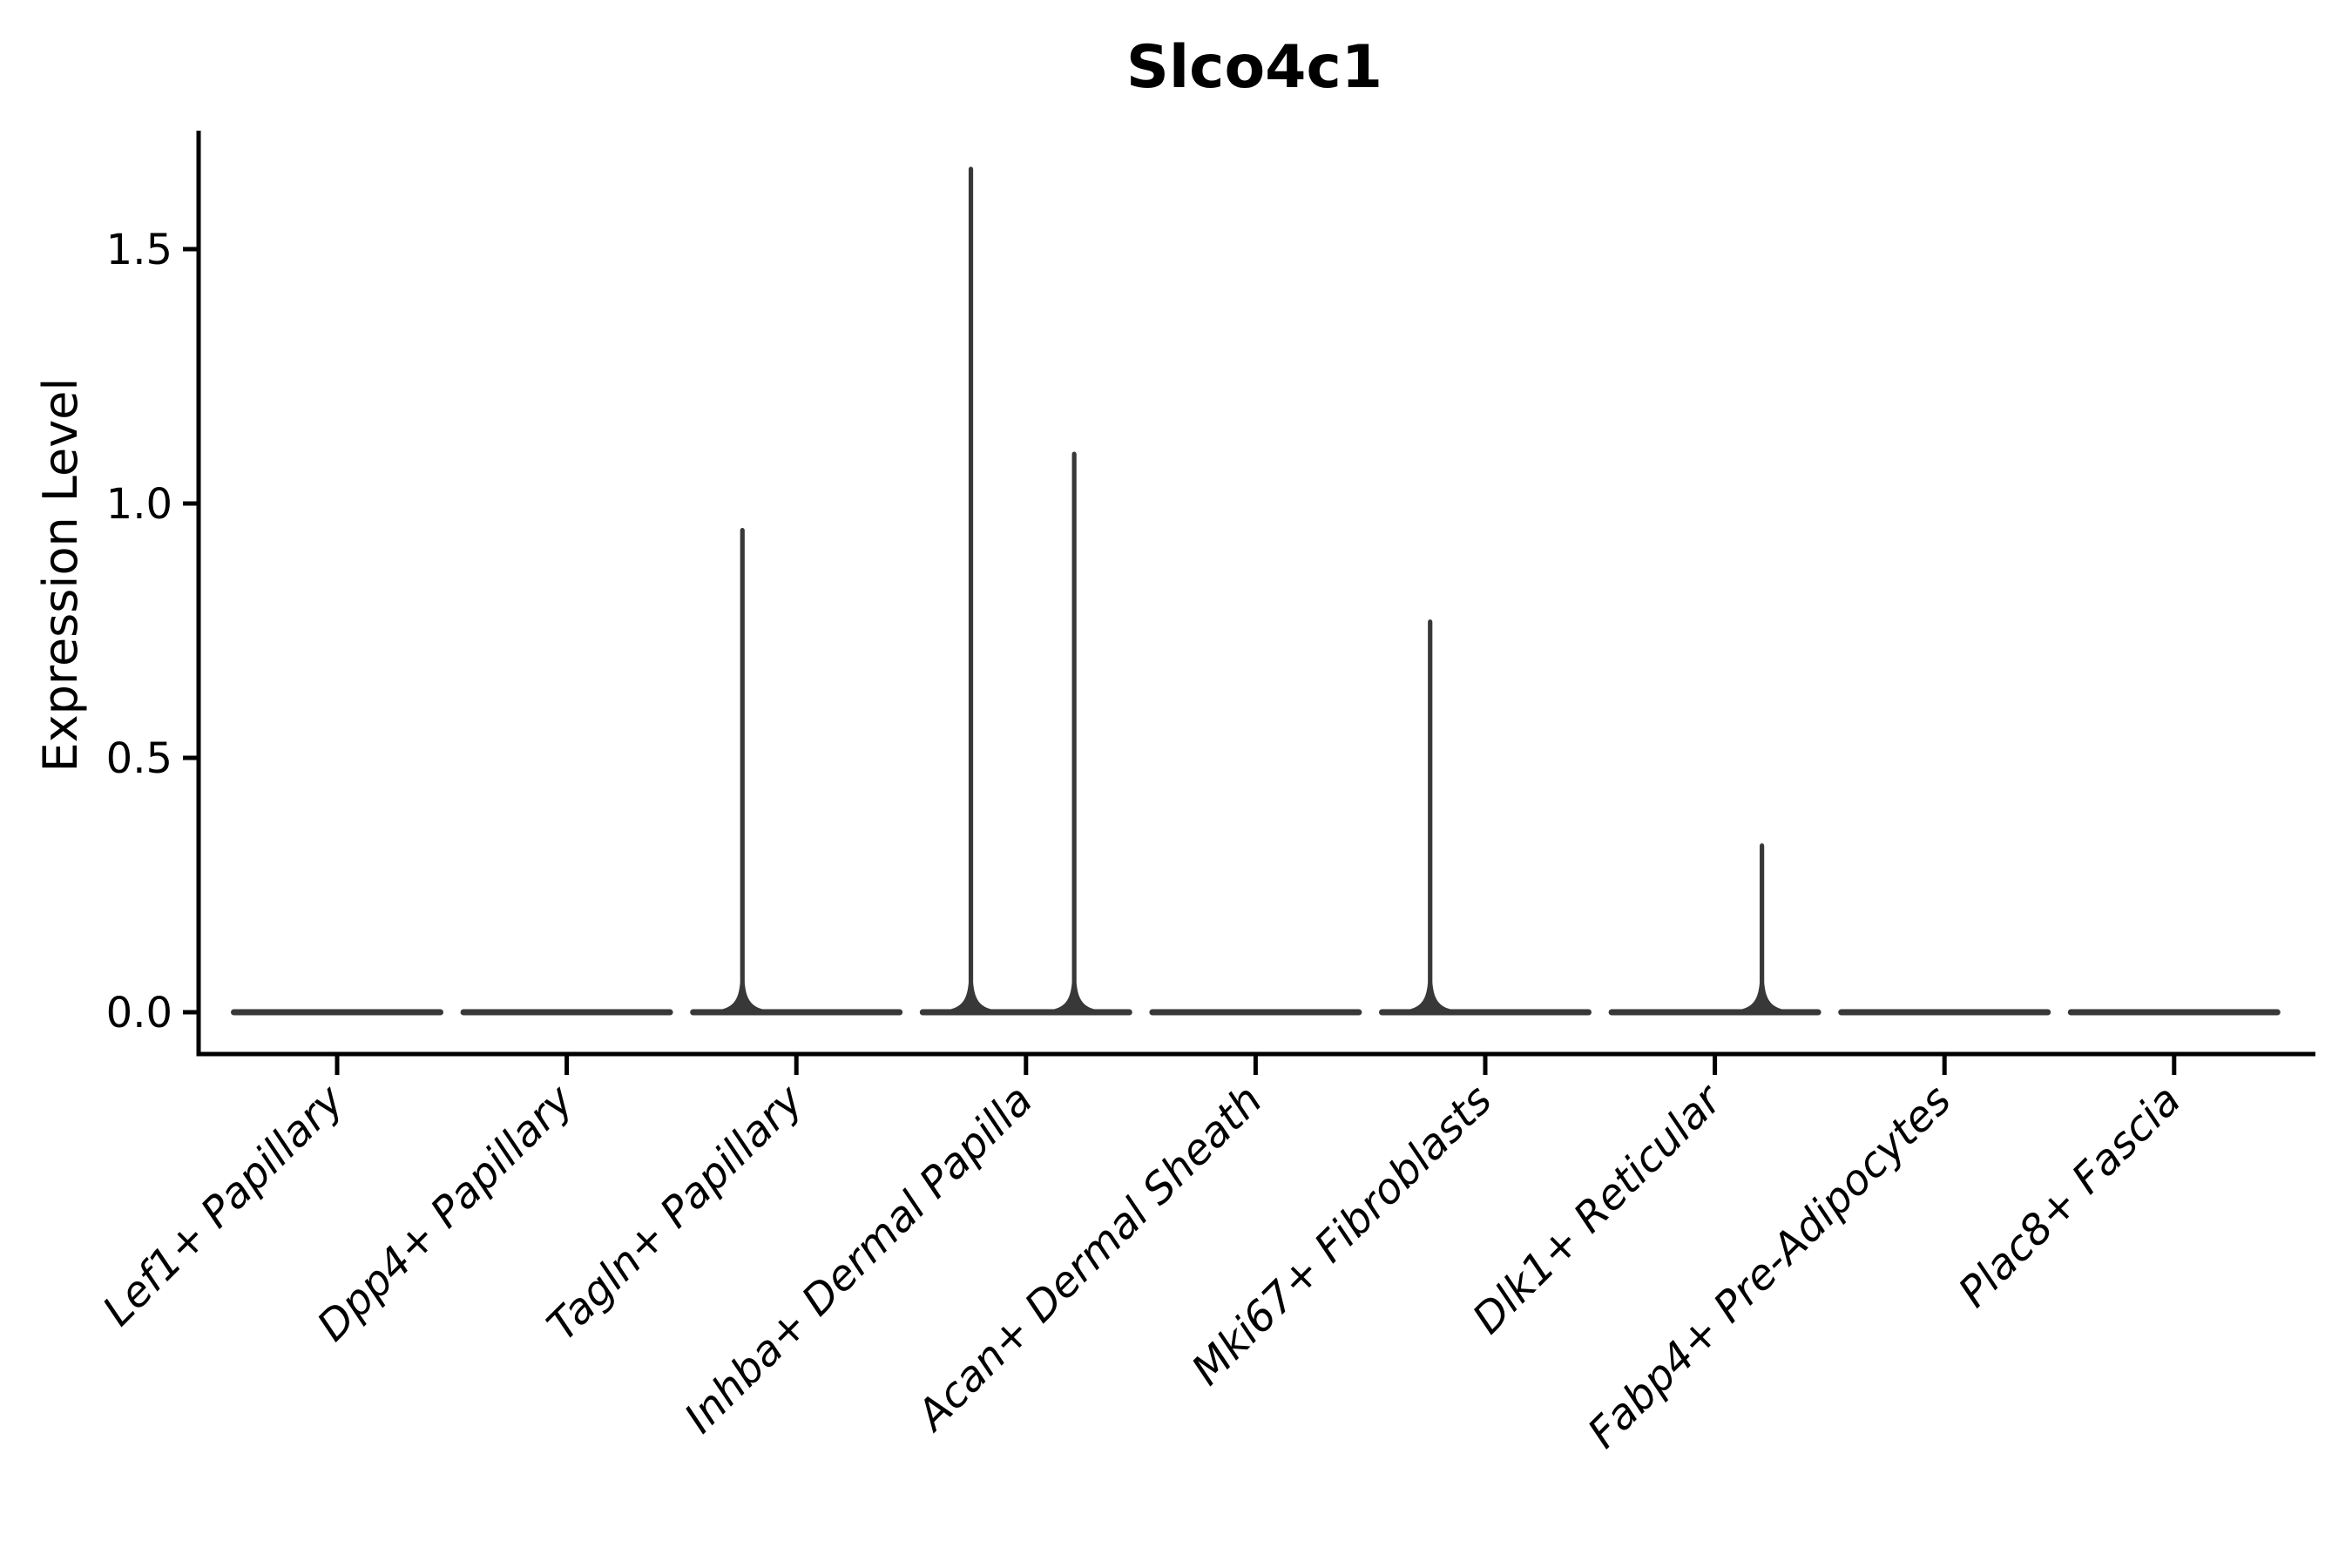 The width and height of the screenshot is (2352, 1568). I want to click on y-tick-label: 1.5, so click(139, 250).